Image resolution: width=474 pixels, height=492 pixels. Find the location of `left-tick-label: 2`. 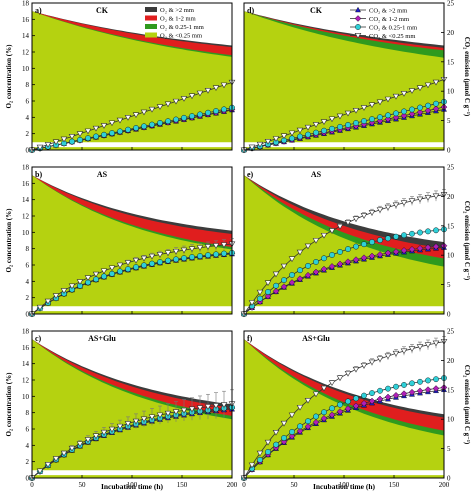

left-tick-label: 2 is located at coordinates (28, 462).